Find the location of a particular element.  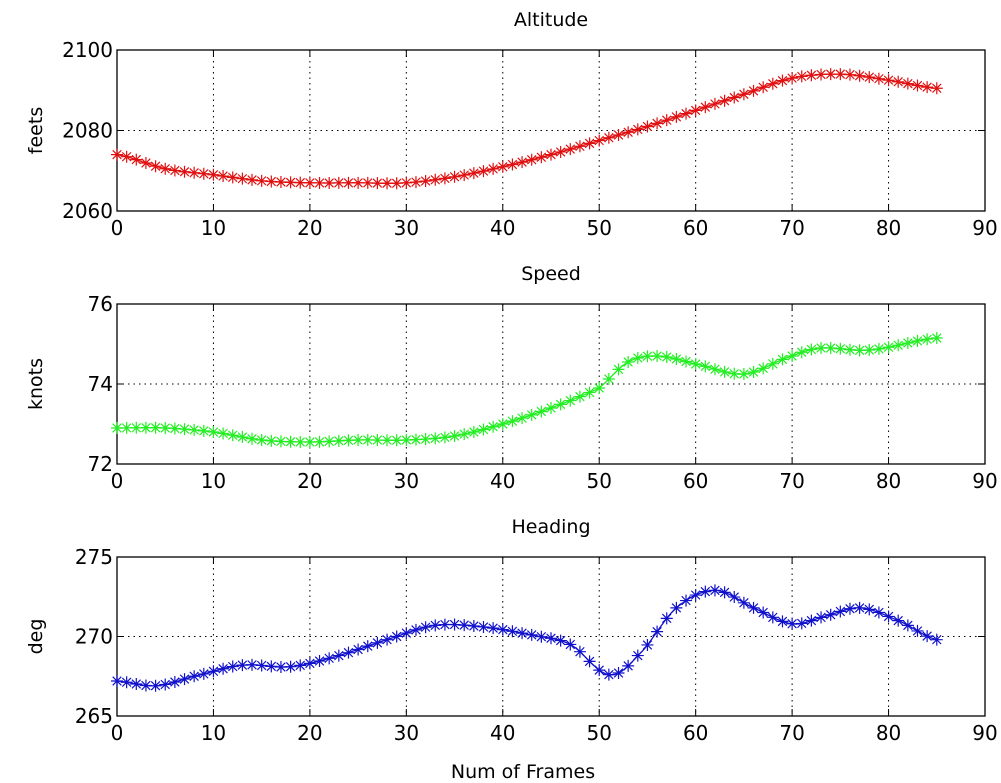

x-tick-label: 80 is located at coordinates (888, 481).